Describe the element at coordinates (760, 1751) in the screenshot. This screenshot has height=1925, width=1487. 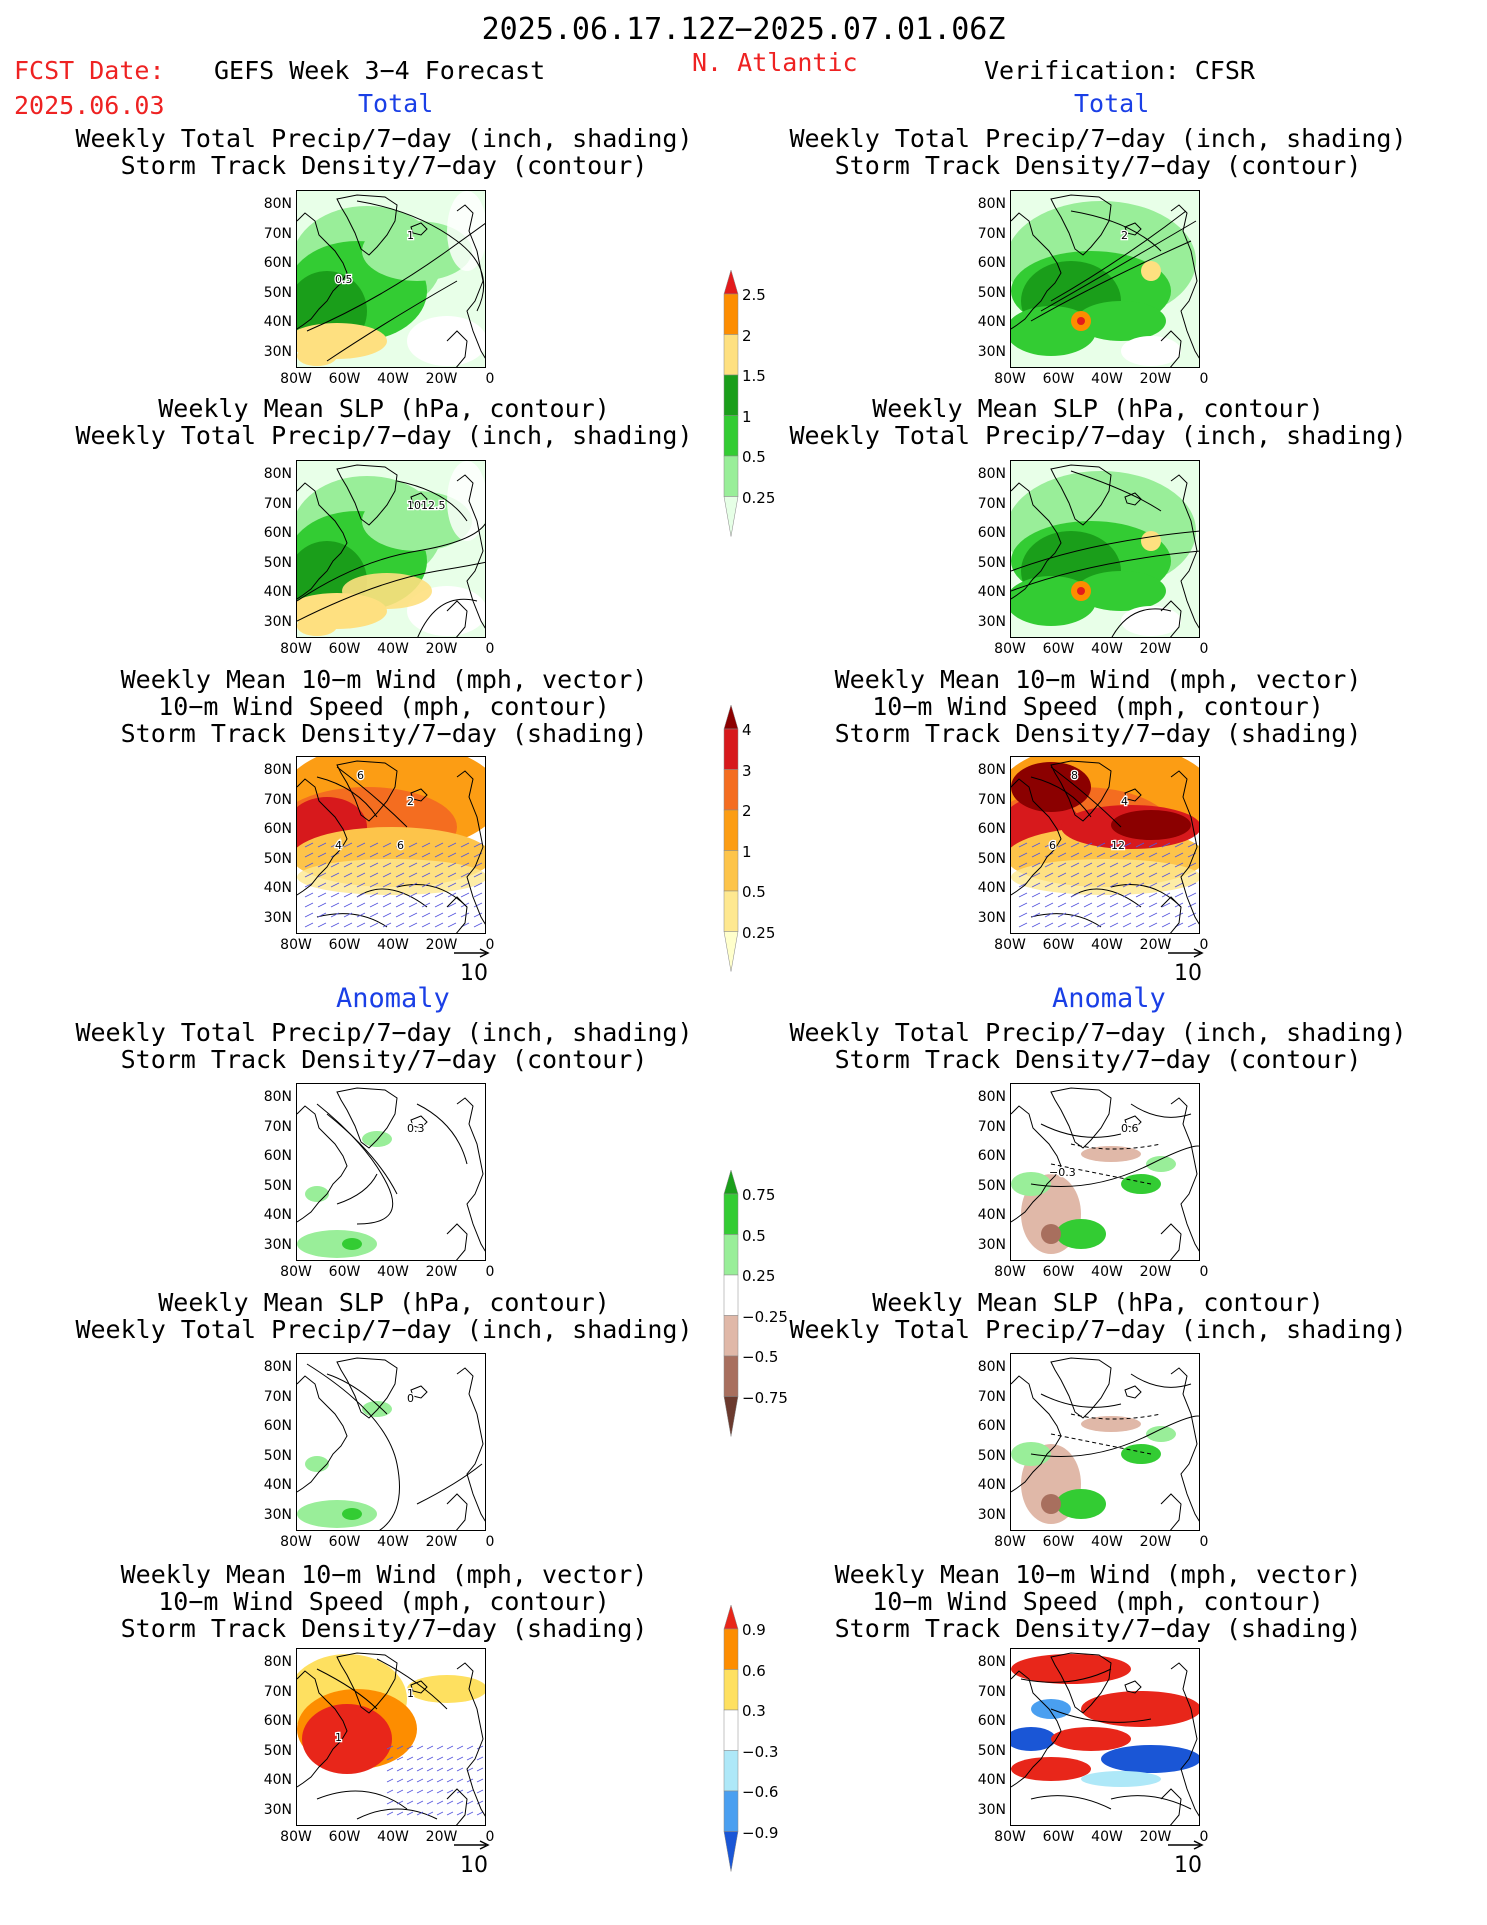
I see `colorbar-label: −0.3` at that location.